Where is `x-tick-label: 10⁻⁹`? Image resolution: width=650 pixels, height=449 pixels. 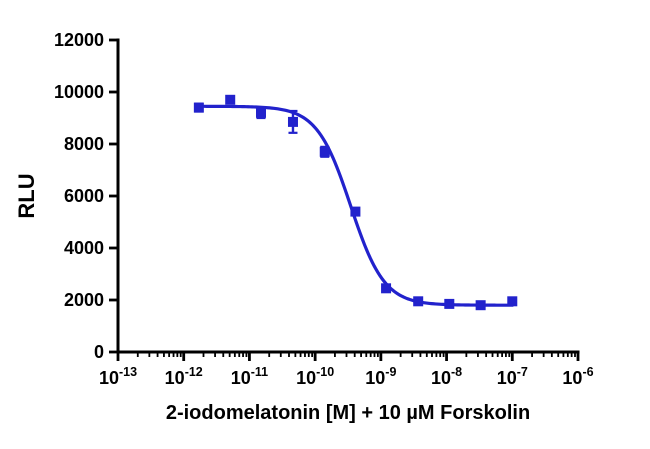 x-tick-label: 10⁻⁹ is located at coordinates (380, 376).